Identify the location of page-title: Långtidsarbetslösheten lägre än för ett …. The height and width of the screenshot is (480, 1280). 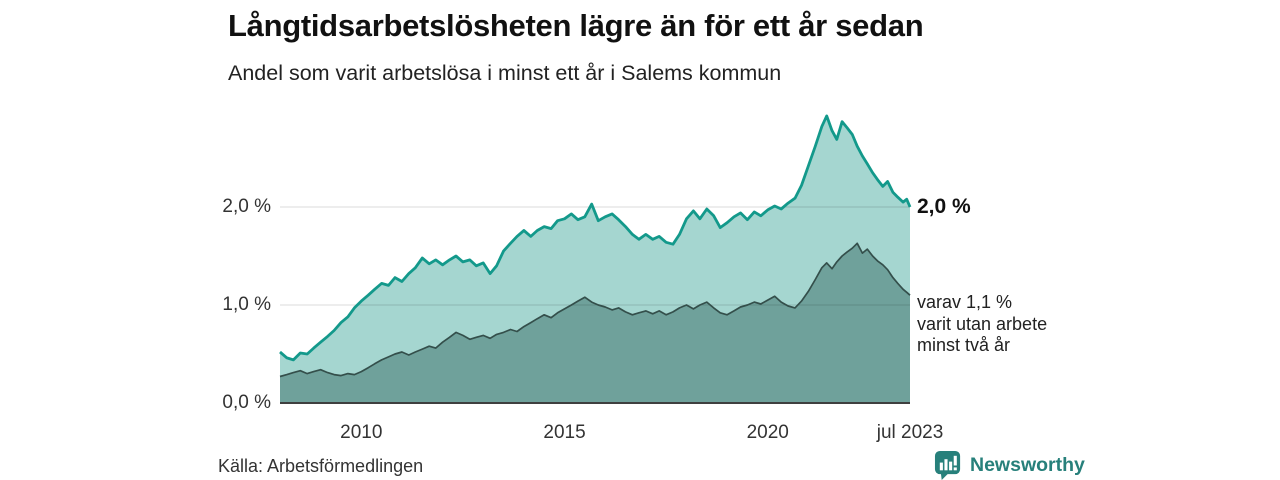
(576, 25).